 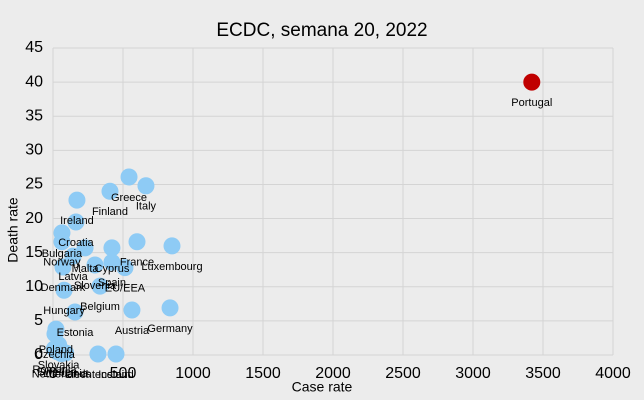 I want to click on point-label: Finland, so click(x=110, y=212).